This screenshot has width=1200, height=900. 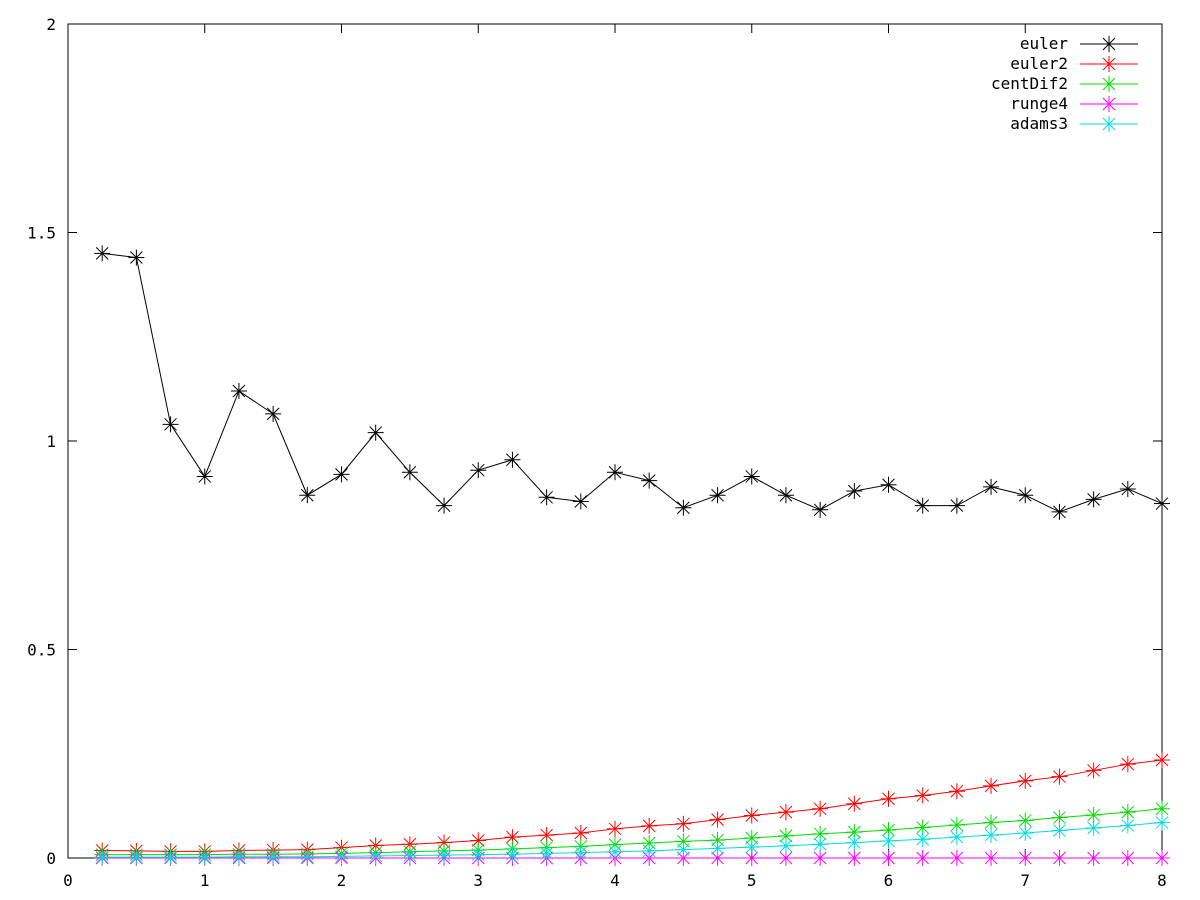 What do you see at coordinates (1162, 880) in the screenshot?
I see `x-tick-label: 8` at bounding box center [1162, 880].